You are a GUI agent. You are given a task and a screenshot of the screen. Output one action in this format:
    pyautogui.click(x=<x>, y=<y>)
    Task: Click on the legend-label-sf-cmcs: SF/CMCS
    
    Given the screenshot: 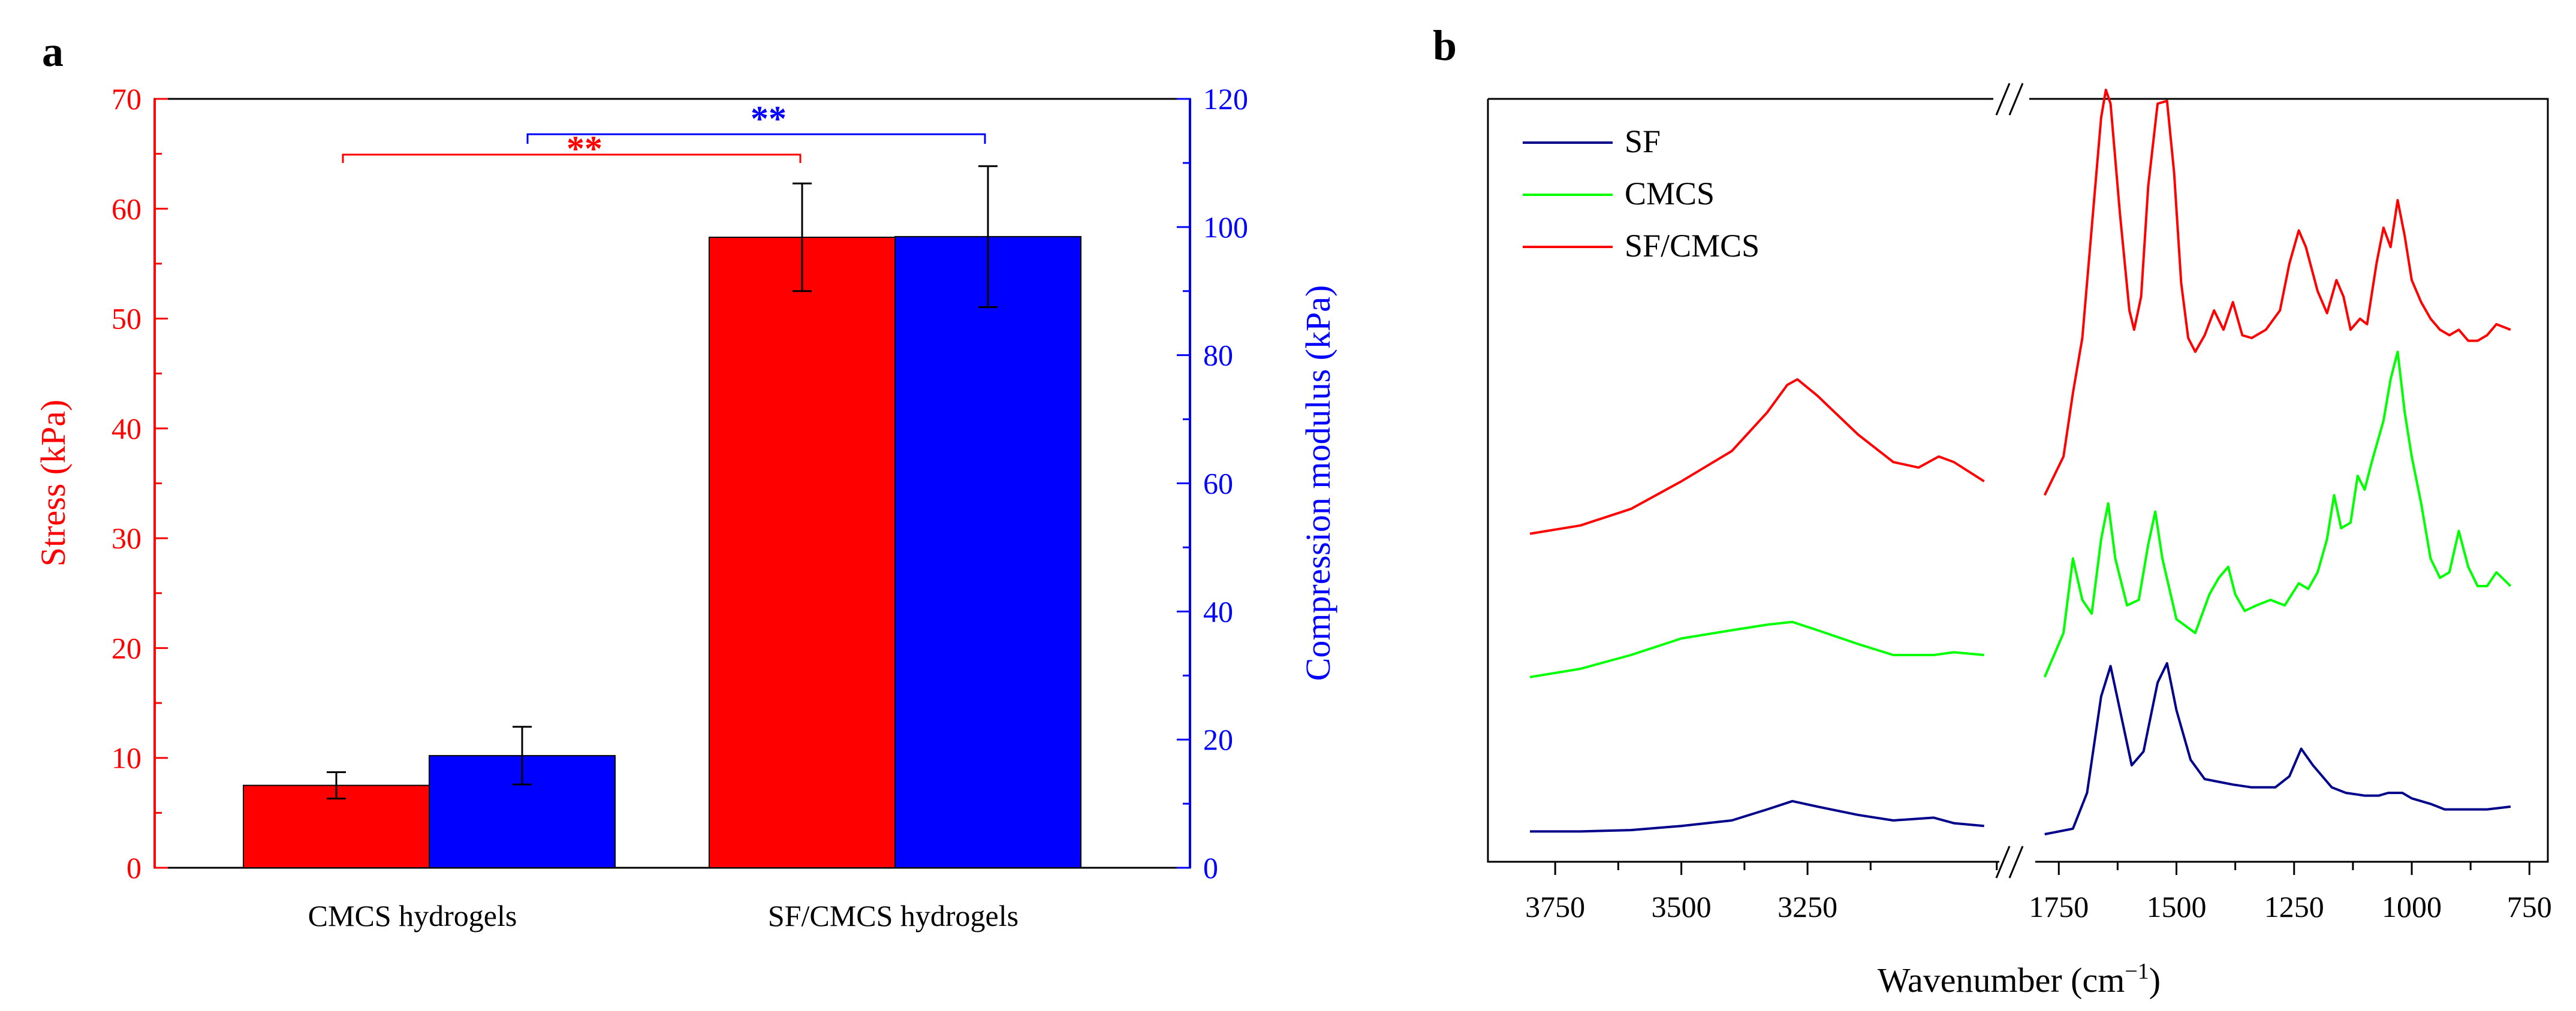 What is the action you would take?
    pyautogui.click(x=1692, y=246)
    